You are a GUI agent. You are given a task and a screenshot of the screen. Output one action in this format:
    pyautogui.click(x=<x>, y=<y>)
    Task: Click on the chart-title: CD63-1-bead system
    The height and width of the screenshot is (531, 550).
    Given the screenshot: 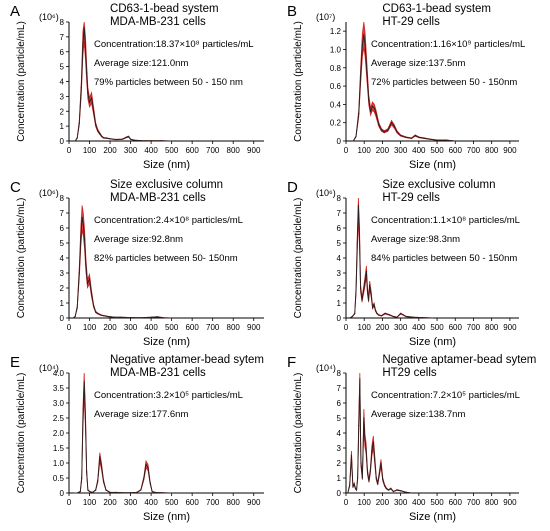 What is the action you would take?
    pyautogui.click(x=436, y=9)
    